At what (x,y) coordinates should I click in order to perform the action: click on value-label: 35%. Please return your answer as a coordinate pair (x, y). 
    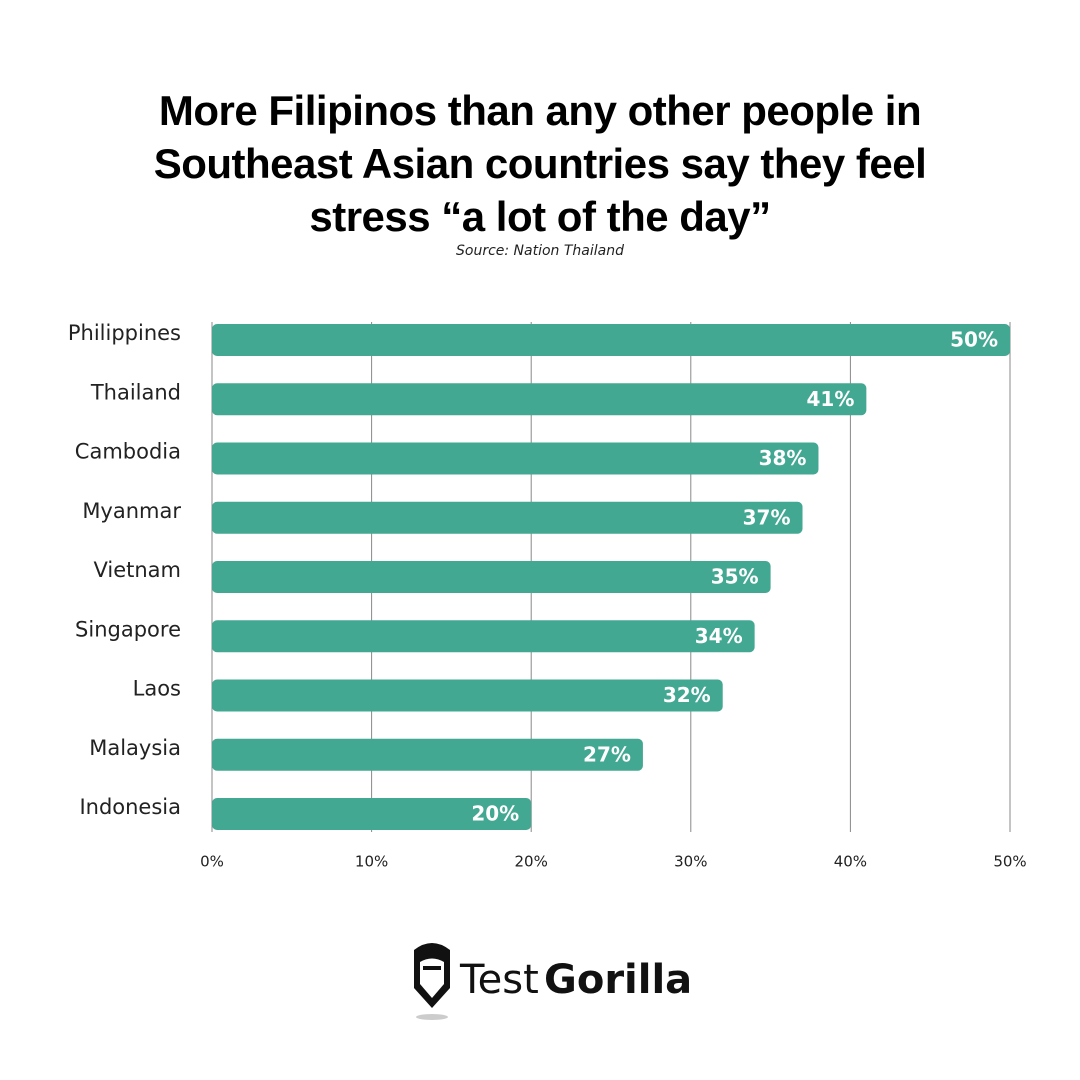
    Looking at the image, I should click on (735, 577).